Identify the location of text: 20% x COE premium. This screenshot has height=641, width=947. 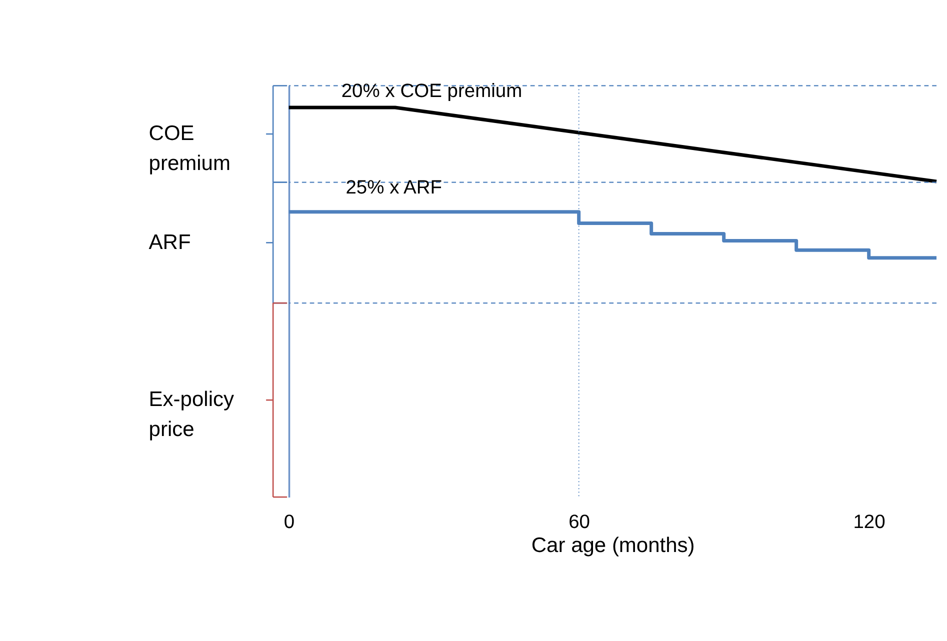
(431, 91).